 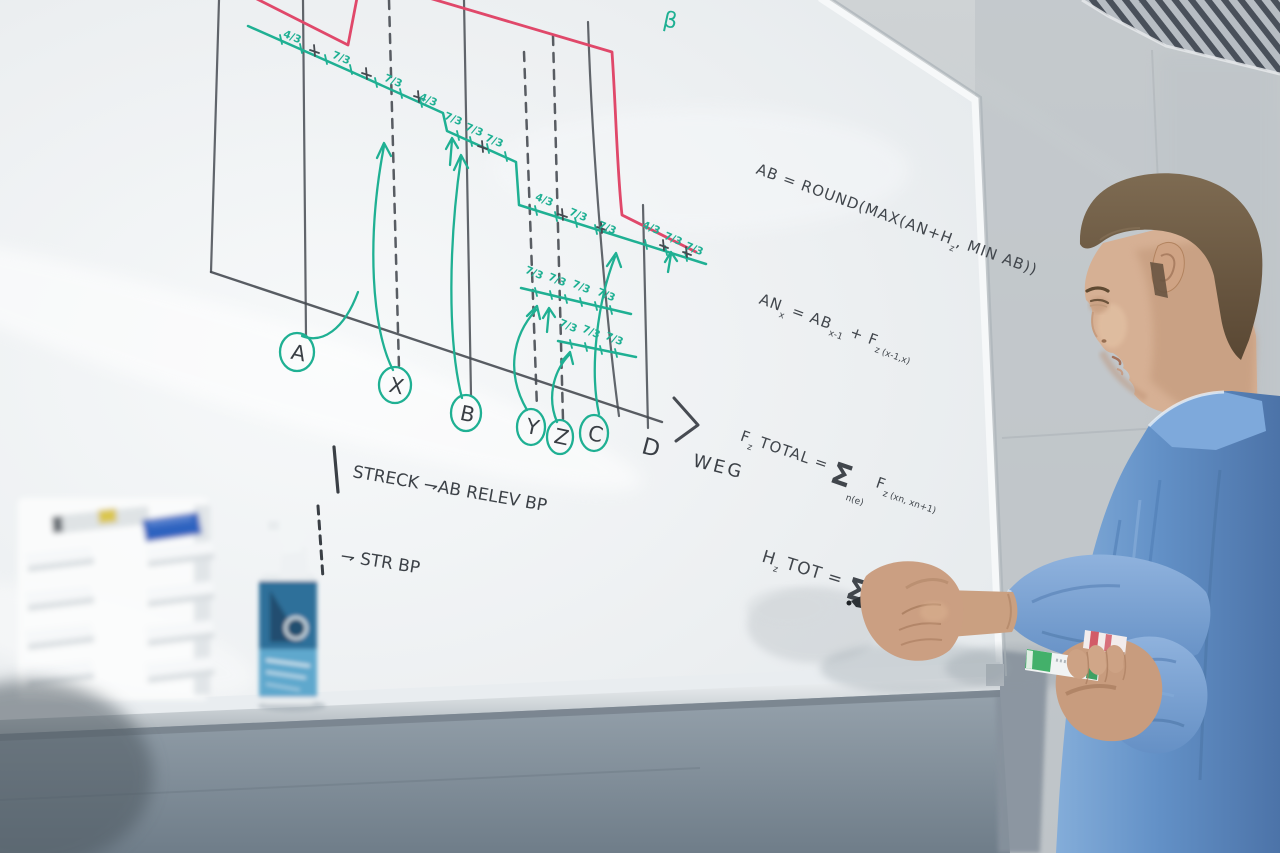 I want to click on teal-tick-marks, so click(x=483, y=196).